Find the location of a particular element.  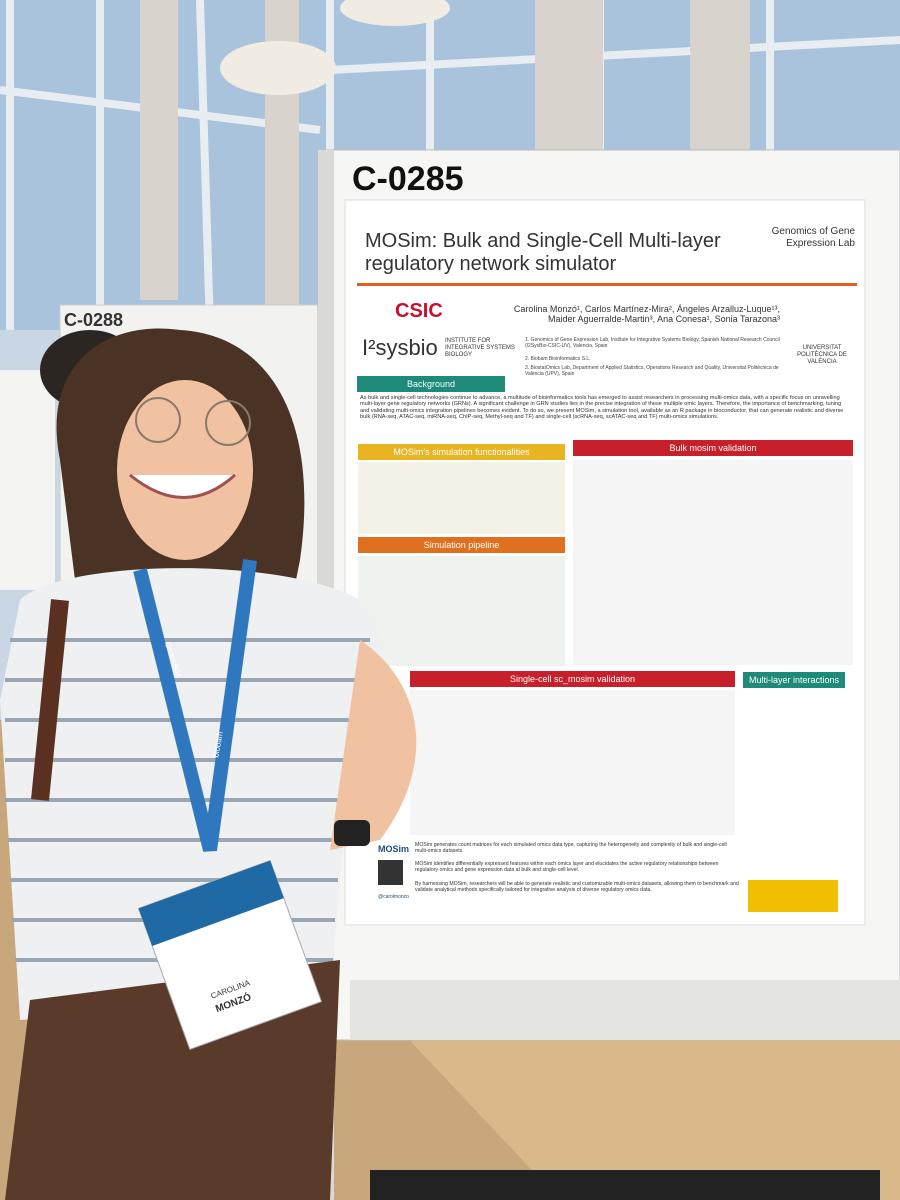

section-header: Background is located at coordinates (431, 384).